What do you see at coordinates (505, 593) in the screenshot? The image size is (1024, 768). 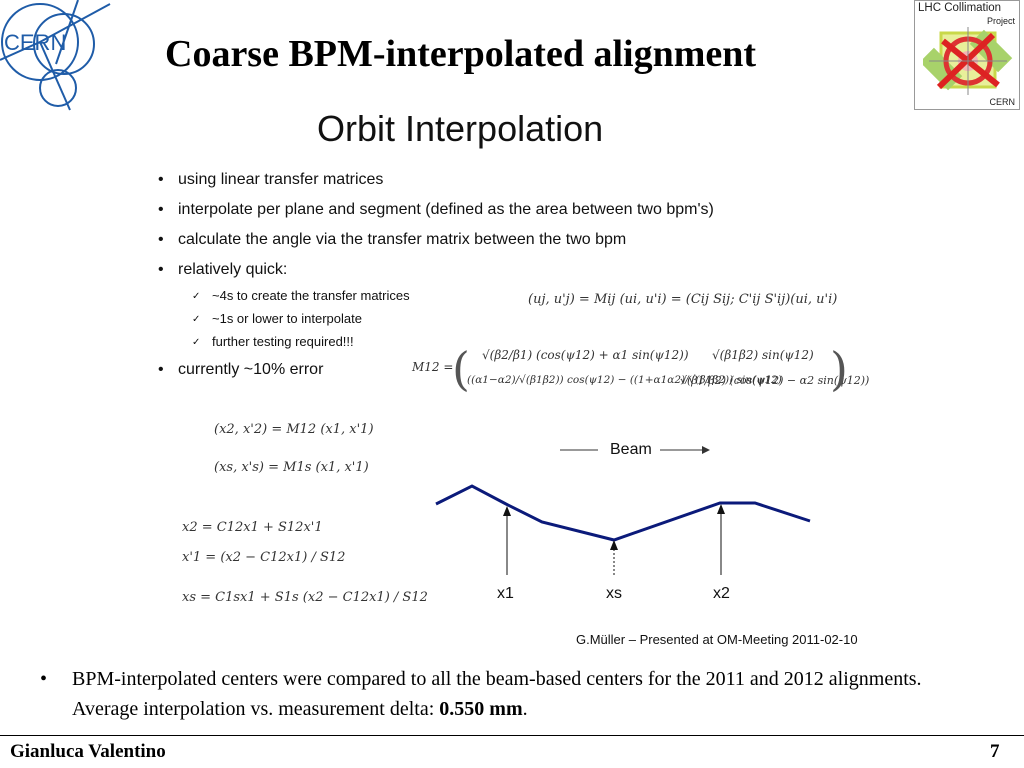 I see `position-label-x1: x1` at bounding box center [505, 593].